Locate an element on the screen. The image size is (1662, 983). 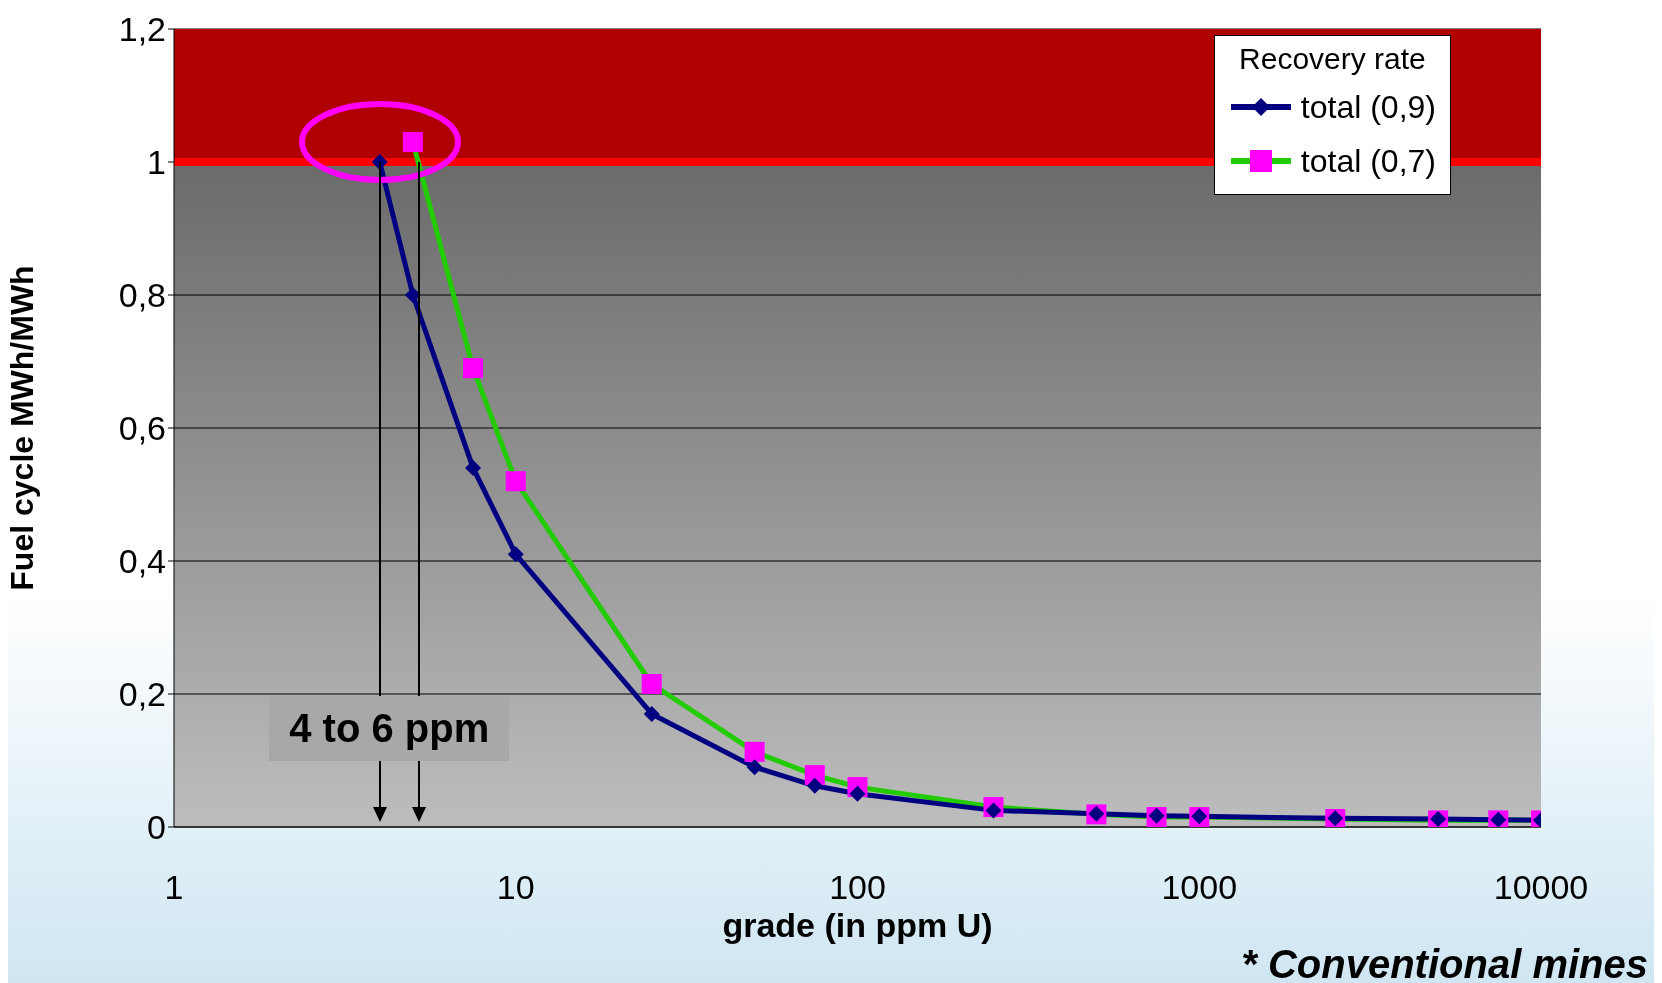
x-tick-label: 100 is located at coordinates (857, 887).